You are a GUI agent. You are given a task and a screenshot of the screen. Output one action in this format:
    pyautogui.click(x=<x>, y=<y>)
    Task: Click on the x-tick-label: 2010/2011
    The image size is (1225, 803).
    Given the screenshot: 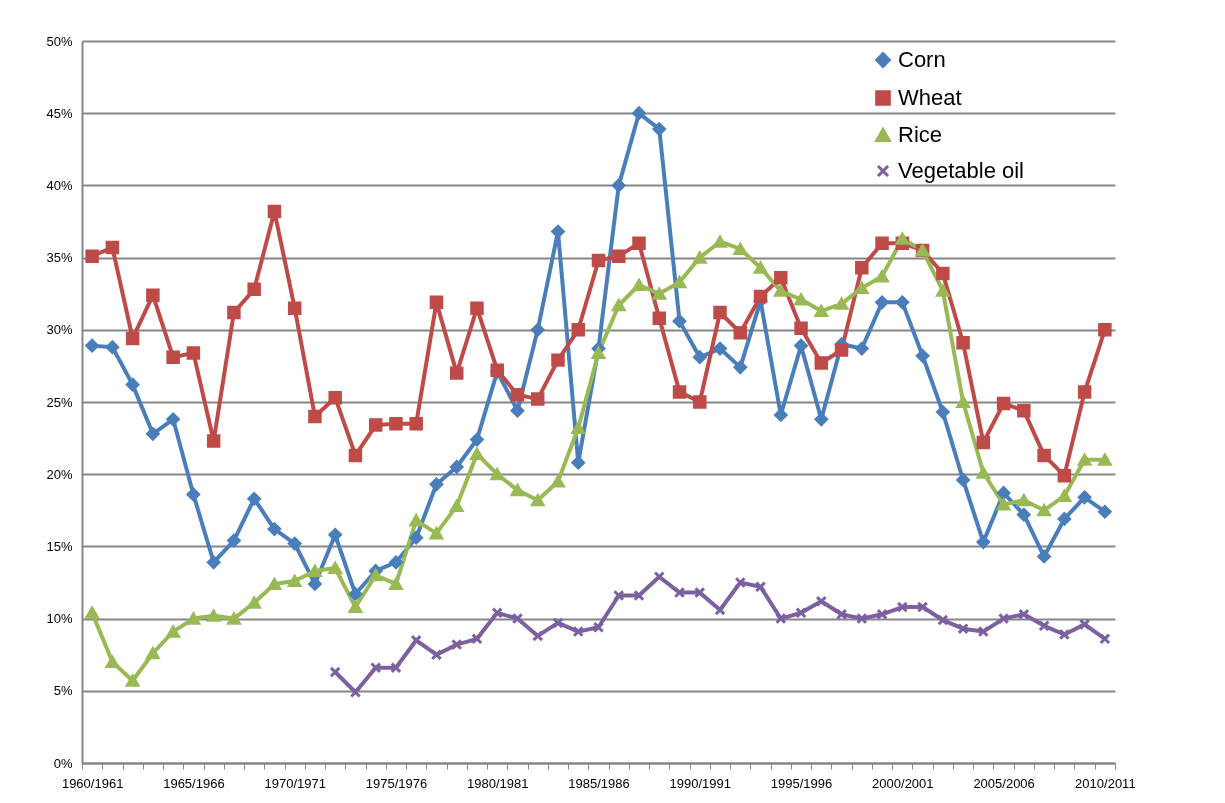 What is the action you would take?
    pyautogui.click(x=1105, y=783)
    